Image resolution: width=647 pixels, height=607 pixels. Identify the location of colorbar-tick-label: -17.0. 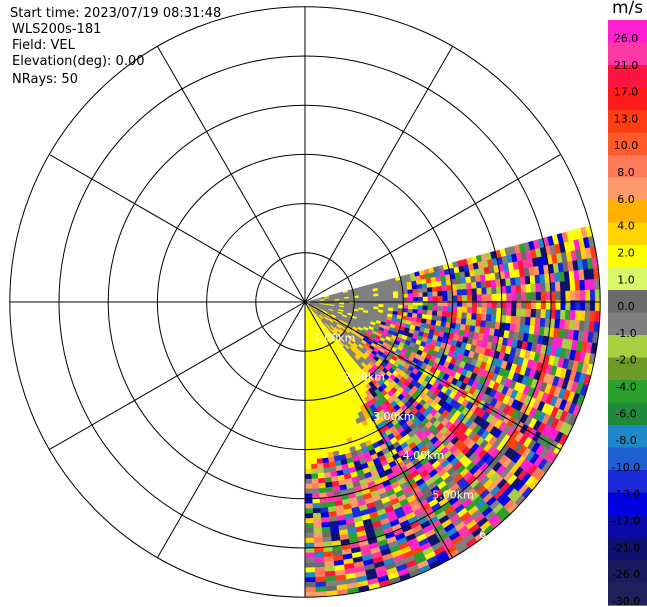
(626, 521).